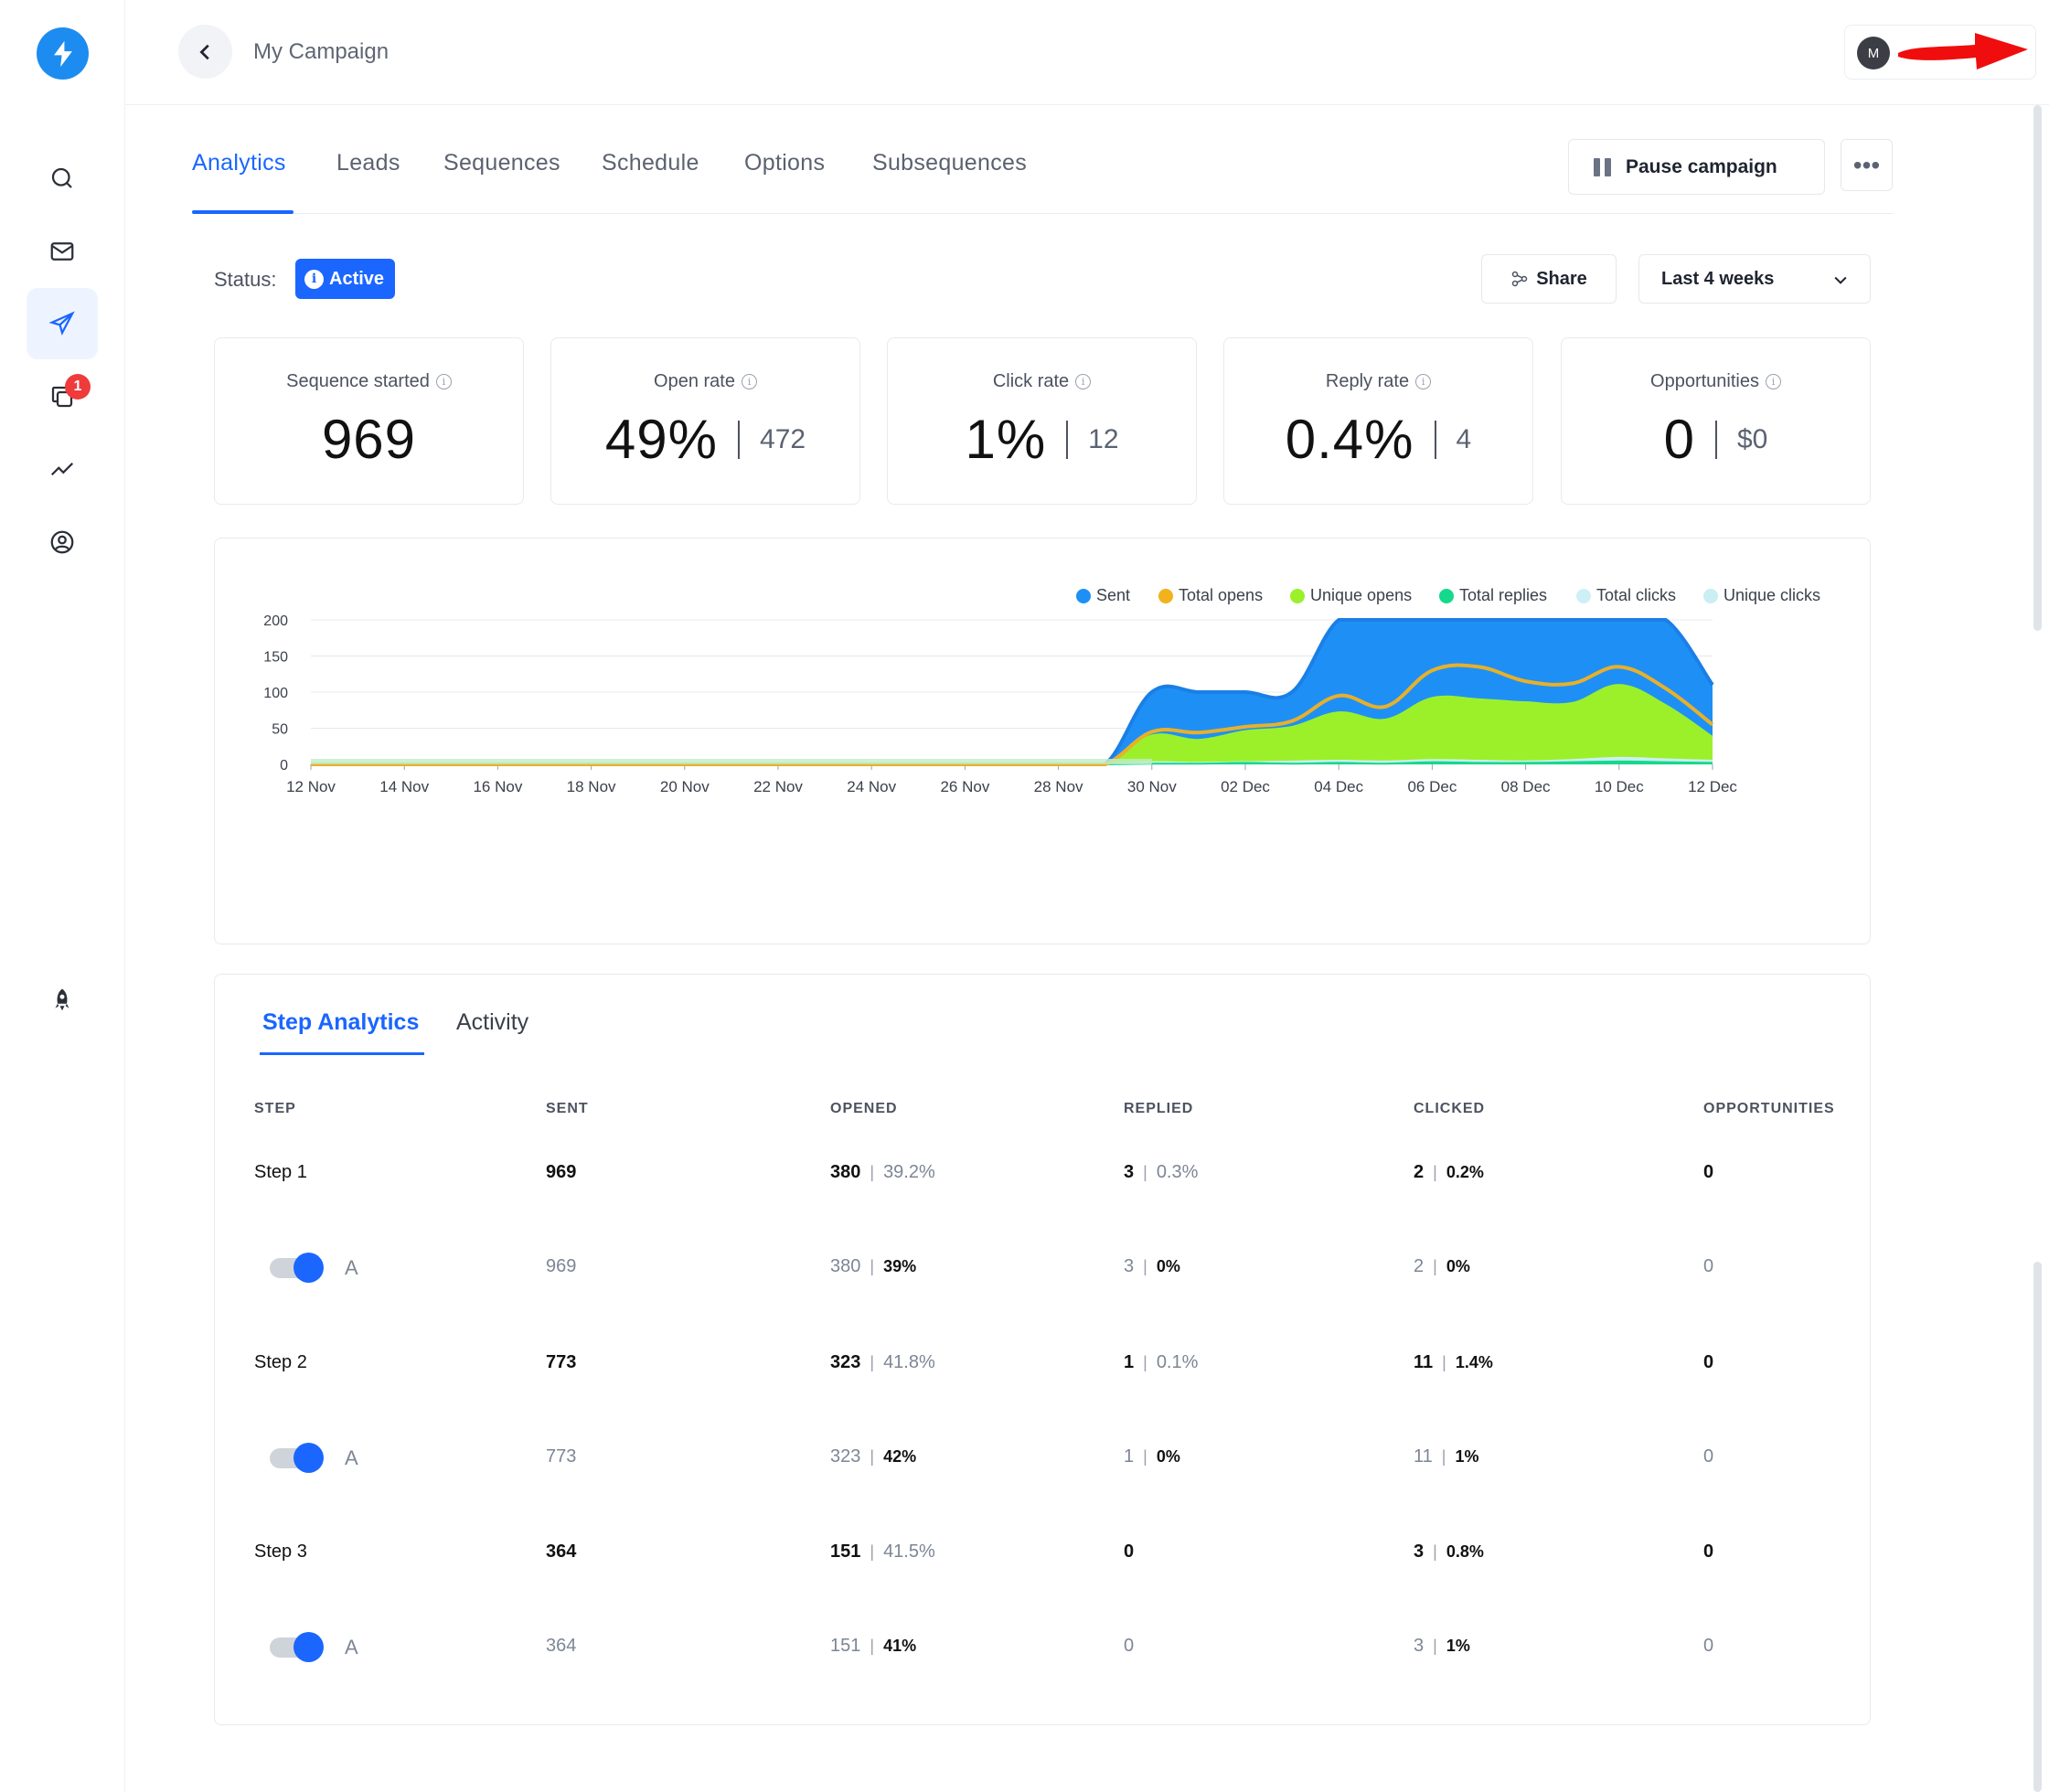 The width and height of the screenshot is (2049, 1792). What do you see at coordinates (1453, 1362) in the screenshot?
I see `clicked-cell: 11 | 1.4%` at bounding box center [1453, 1362].